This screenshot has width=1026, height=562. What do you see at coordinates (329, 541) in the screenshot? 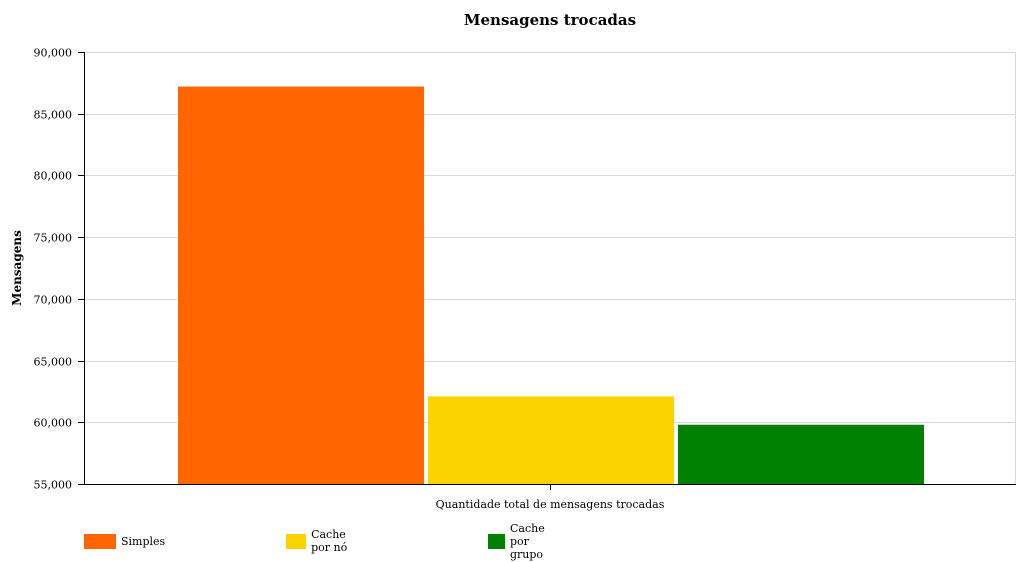
I see `legend-label: Cache por nó` at bounding box center [329, 541].